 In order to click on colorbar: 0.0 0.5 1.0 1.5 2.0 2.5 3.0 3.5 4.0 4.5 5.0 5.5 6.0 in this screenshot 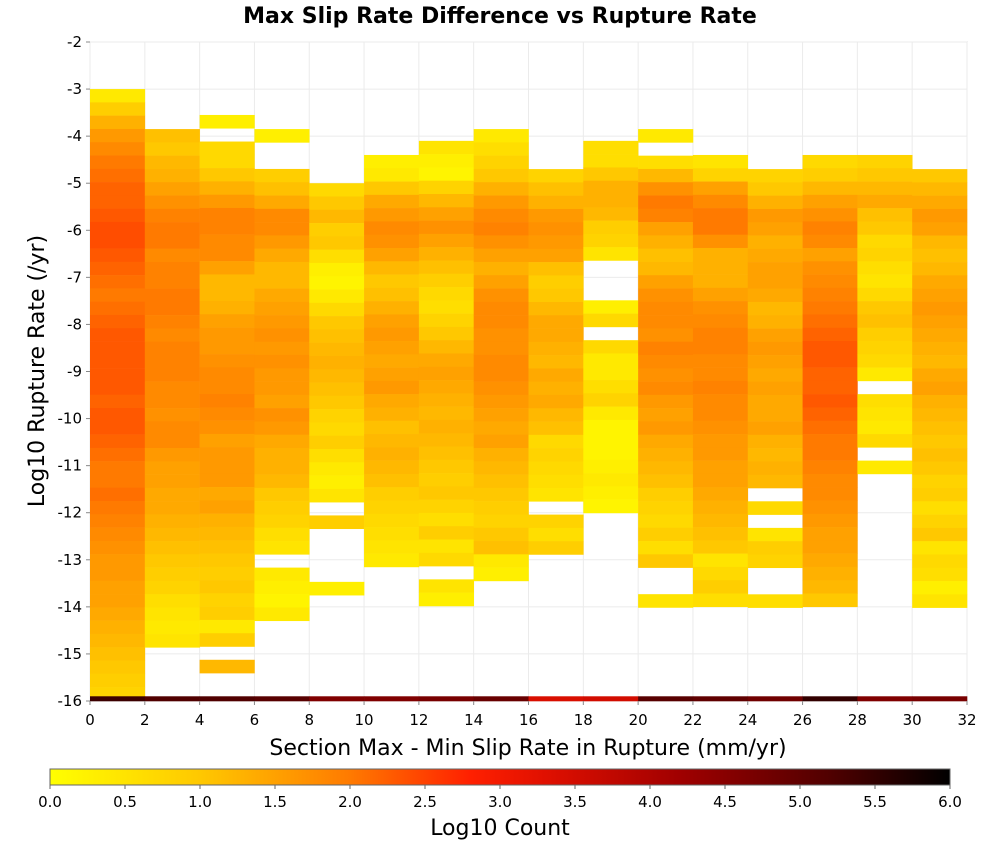, I will do `click(500, 789)`.